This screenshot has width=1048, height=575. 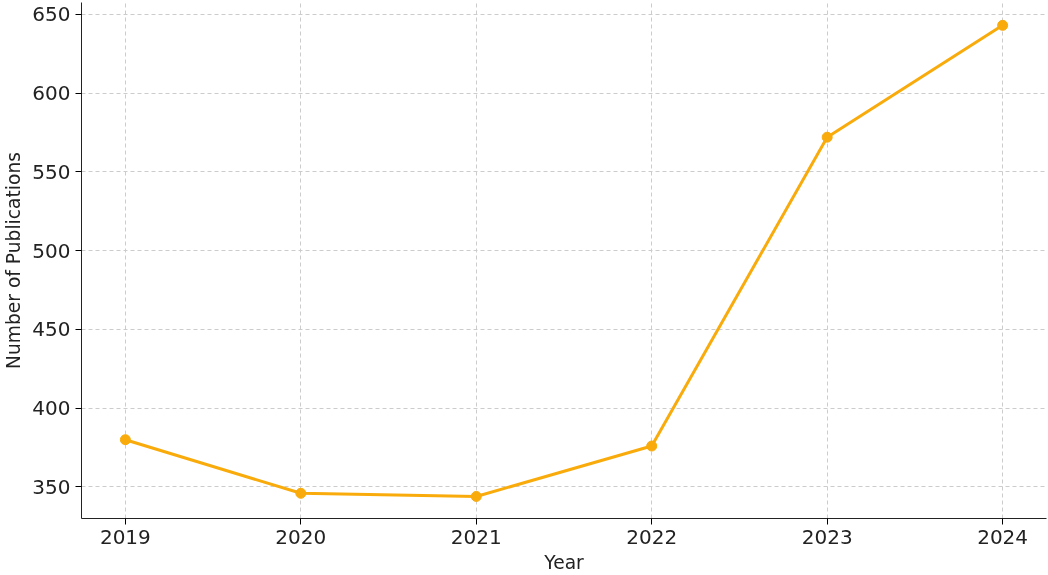 What do you see at coordinates (51, 329) in the screenshot?
I see `y-tick-label: 450` at bounding box center [51, 329].